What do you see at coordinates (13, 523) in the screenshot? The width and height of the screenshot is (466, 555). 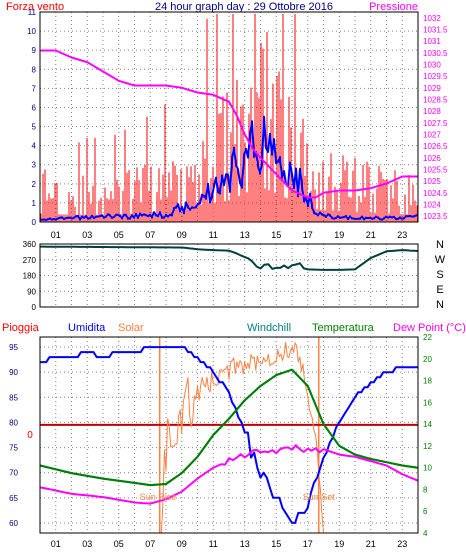 I see `humidity-tick-label: 60` at bounding box center [13, 523].